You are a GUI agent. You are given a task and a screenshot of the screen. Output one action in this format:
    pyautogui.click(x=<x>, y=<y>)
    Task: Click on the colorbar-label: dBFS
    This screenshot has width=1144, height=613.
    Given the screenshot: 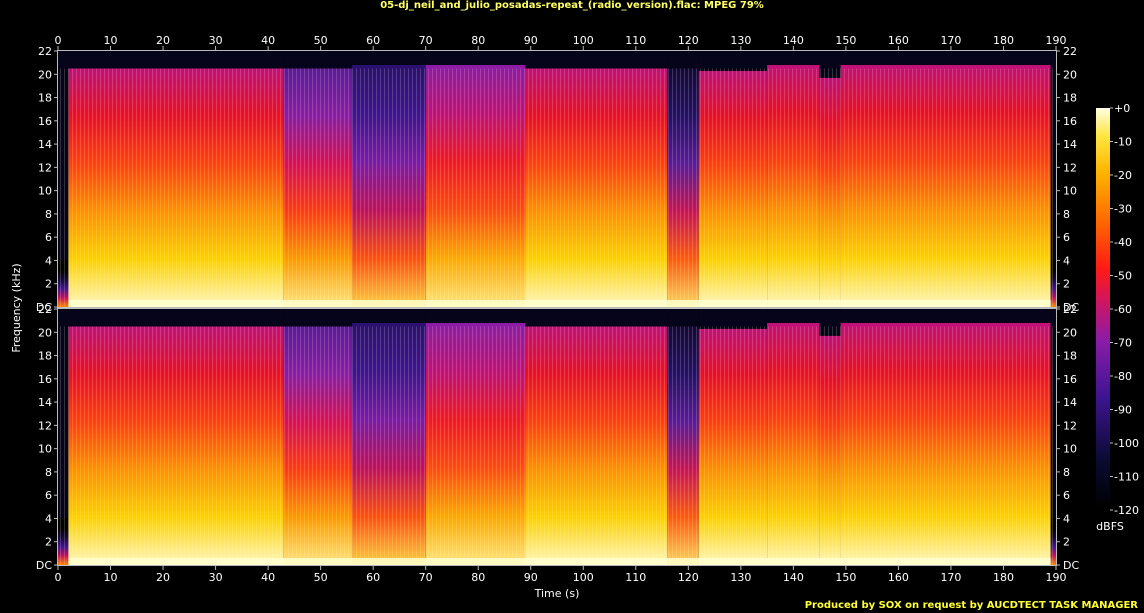 What is the action you would take?
    pyautogui.click(x=1110, y=526)
    